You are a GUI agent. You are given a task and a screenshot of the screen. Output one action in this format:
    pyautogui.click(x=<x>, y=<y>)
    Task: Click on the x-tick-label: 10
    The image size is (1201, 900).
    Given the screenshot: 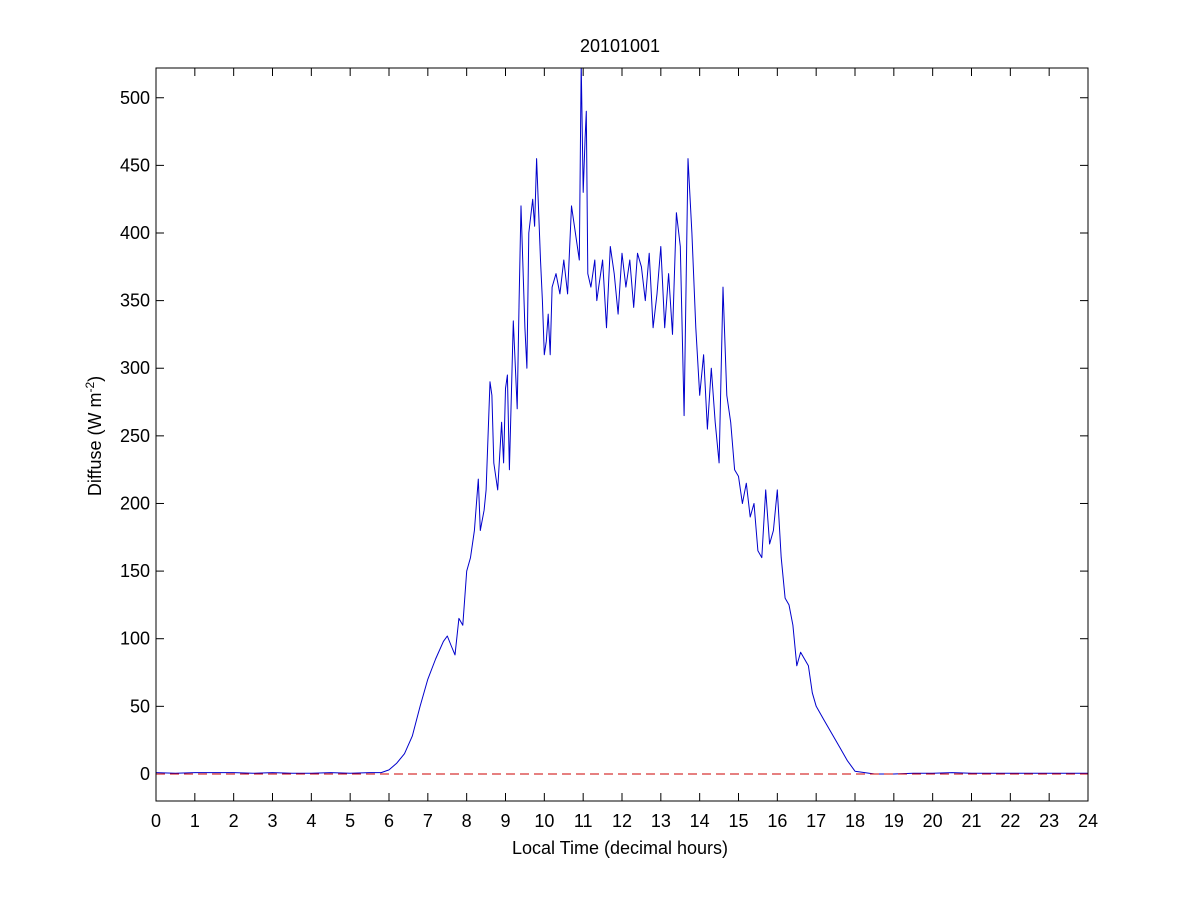 What is the action you would take?
    pyautogui.click(x=544, y=821)
    